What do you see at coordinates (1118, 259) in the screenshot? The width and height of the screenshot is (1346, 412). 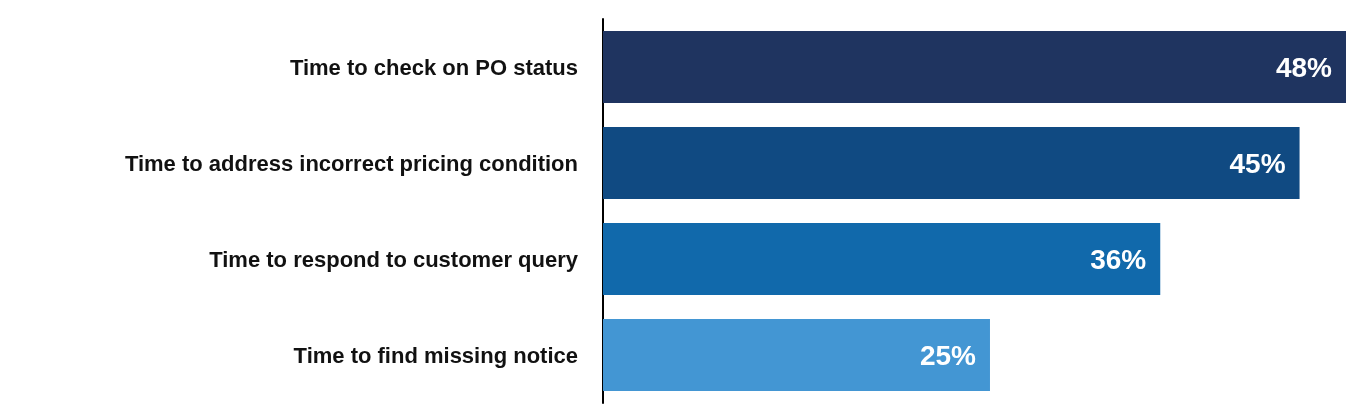 I see `data-label: 36%` at bounding box center [1118, 259].